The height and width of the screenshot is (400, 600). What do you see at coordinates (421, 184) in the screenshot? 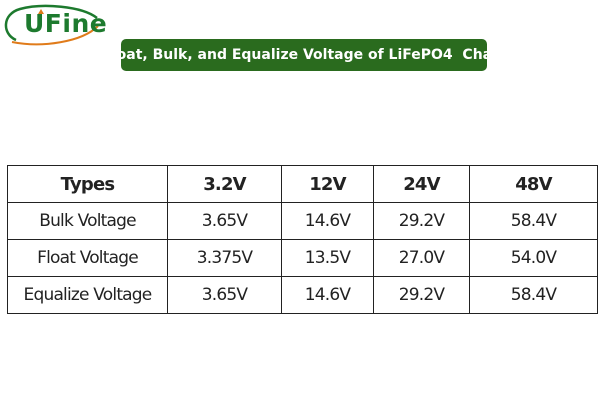
I see `header-24v: 24V` at bounding box center [421, 184].